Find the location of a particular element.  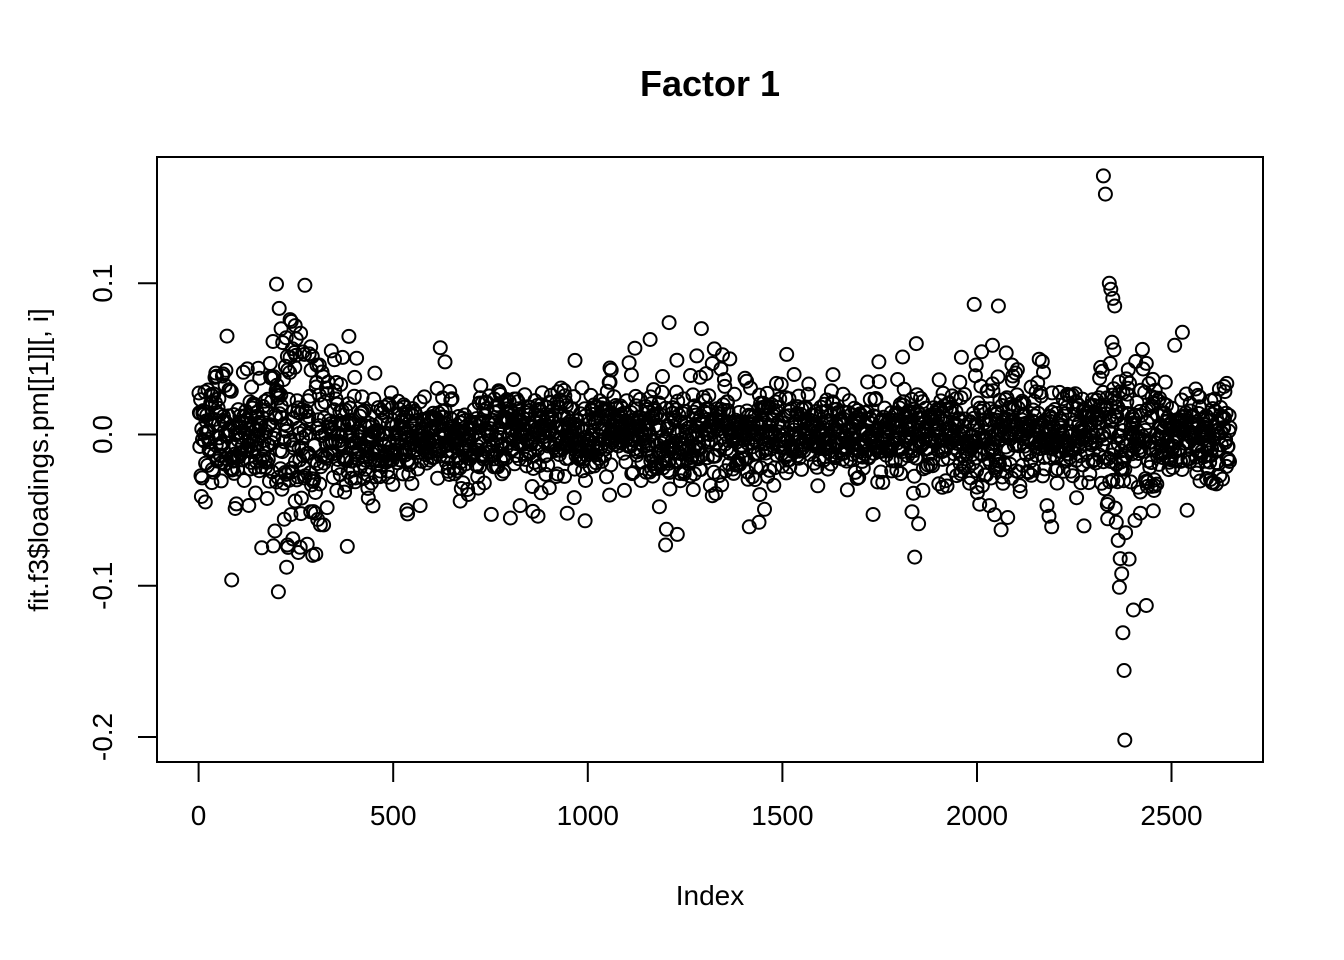

x-axis-ticks: 0 500 1000 1500 2000 2500 is located at coordinates (697, 796).